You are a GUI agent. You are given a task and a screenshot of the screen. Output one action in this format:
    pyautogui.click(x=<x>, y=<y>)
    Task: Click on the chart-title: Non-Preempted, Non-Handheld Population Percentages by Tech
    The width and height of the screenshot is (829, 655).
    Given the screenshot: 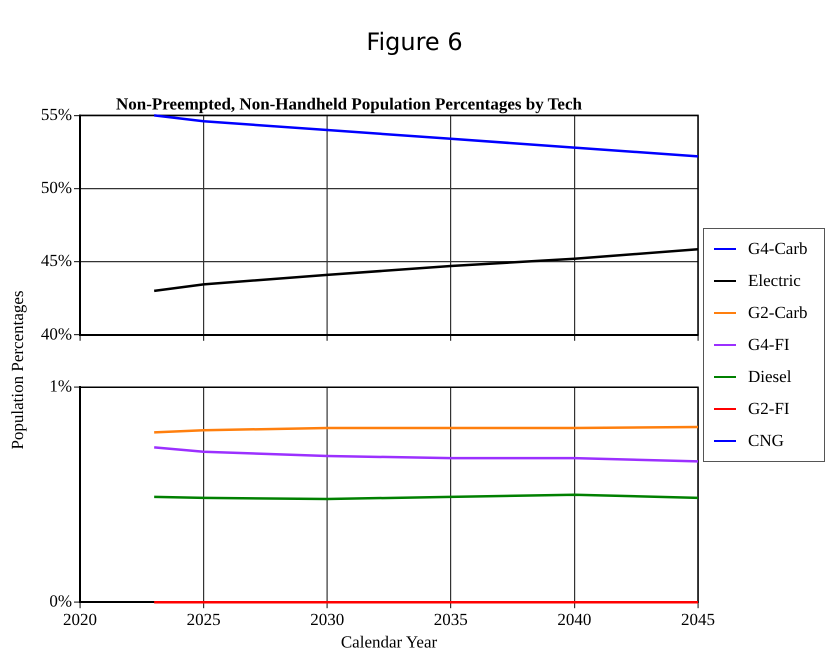 What is the action you would take?
    pyautogui.click(x=349, y=104)
    